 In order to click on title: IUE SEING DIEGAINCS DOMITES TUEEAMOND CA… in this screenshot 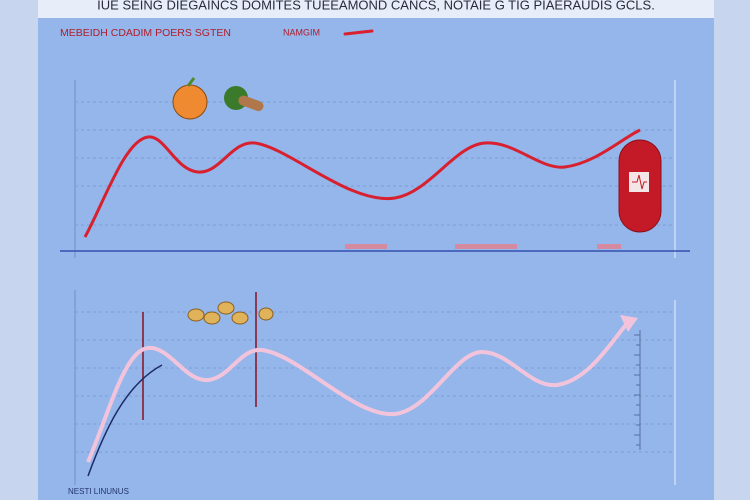, I will do `click(376, 6)`.